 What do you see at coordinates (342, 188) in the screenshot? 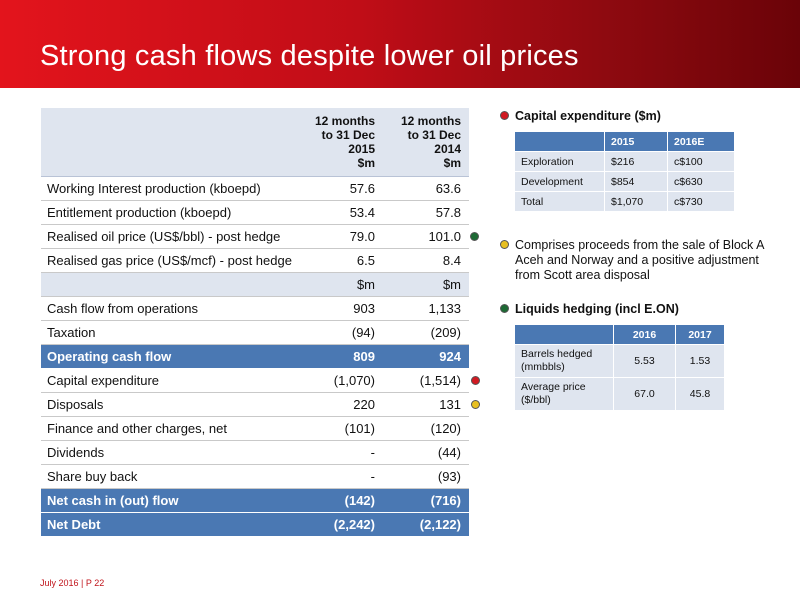
I see `value-2015: 57.6` at bounding box center [342, 188].